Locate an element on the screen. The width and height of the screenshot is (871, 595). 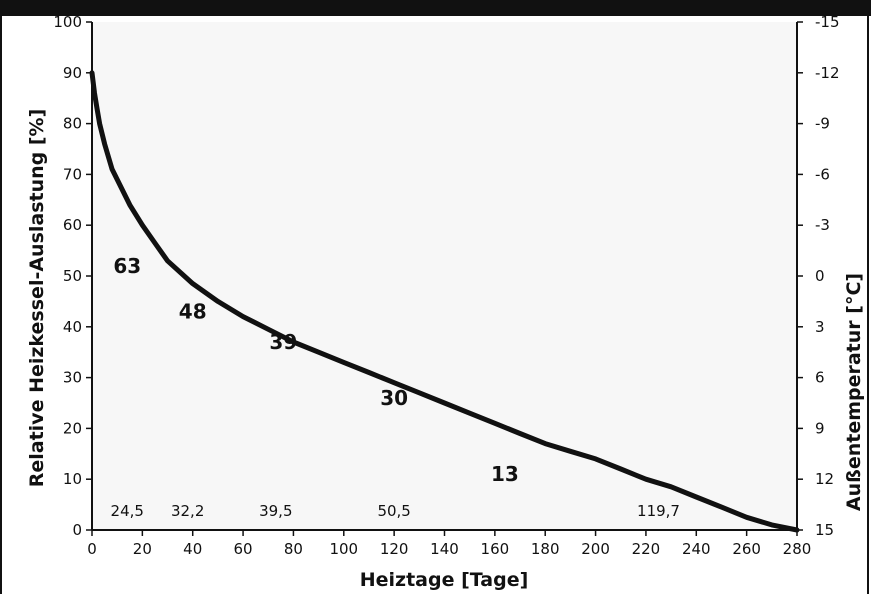
x-tick-label: 220 is located at coordinates (646, 549).